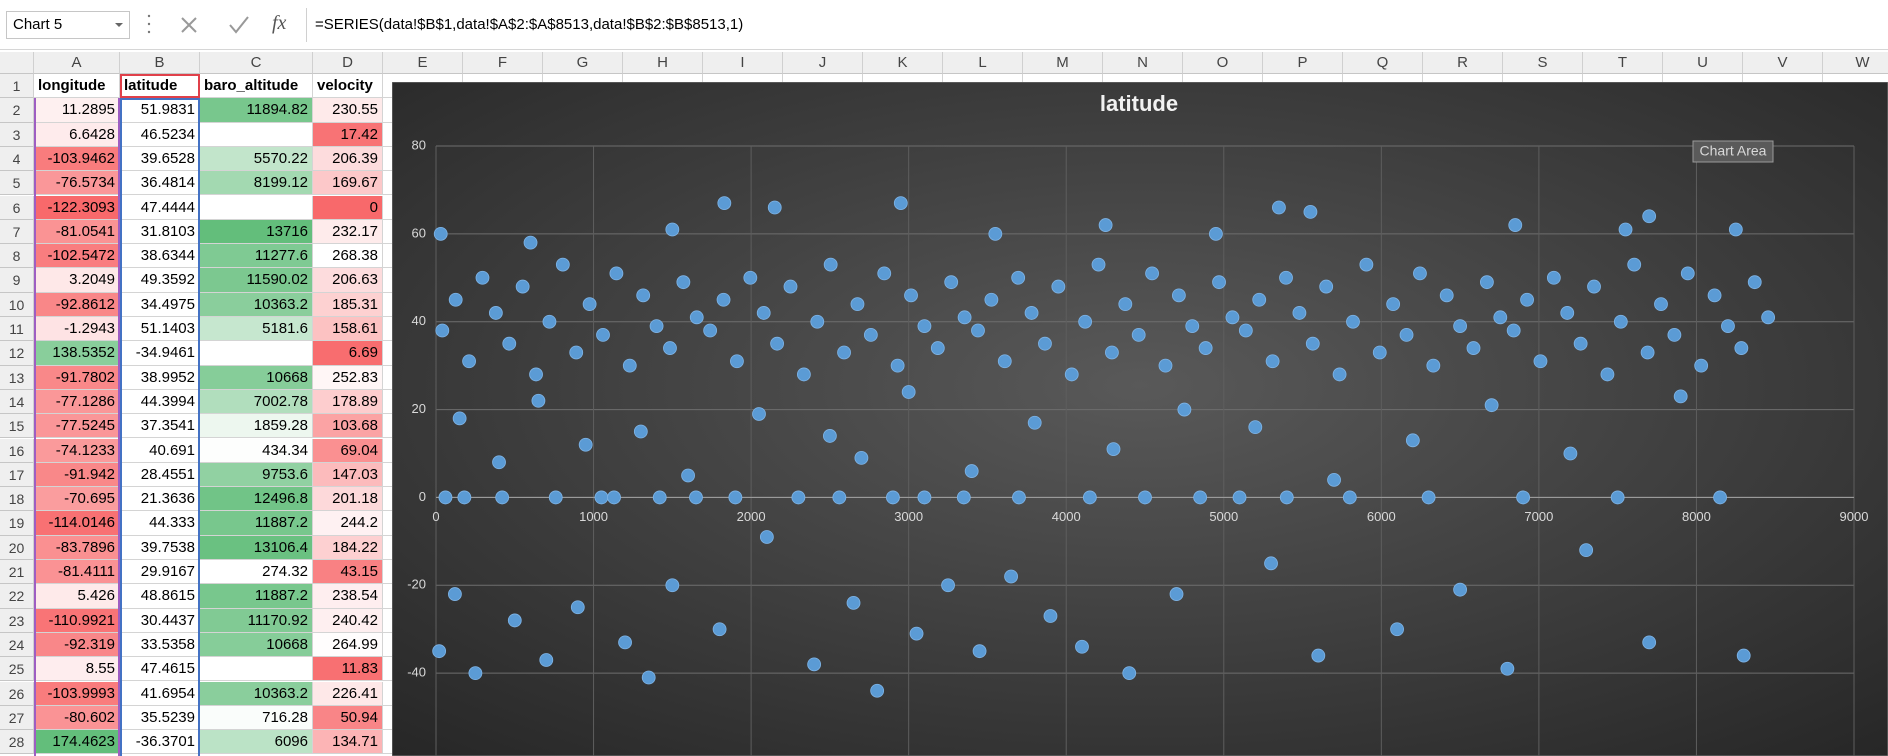 Image resolution: width=1888 pixels, height=756 pixels. Describe the element at coordinates (160, 620) in the screenshot. I see `cell: 30.4437` at that location.